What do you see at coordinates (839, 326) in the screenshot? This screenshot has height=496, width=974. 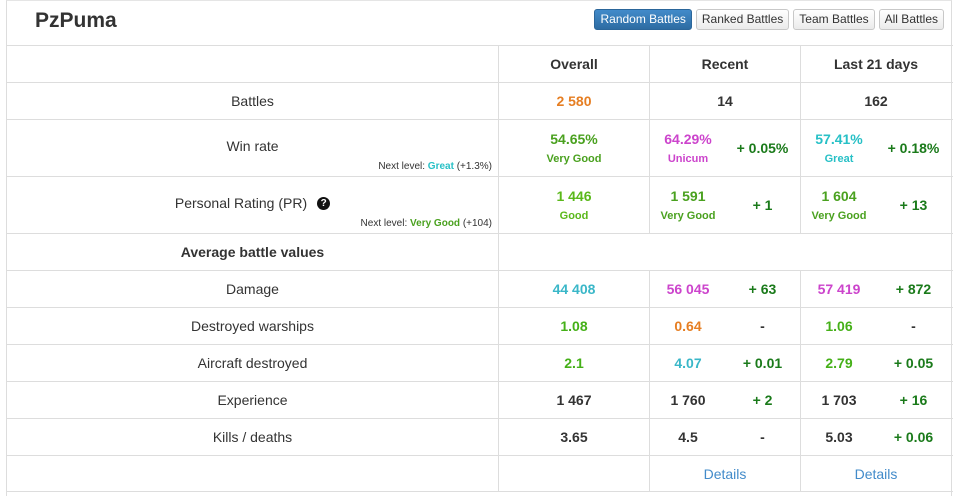 I see `warships-last21-value: 1.06` at bounding box center [839, 326].